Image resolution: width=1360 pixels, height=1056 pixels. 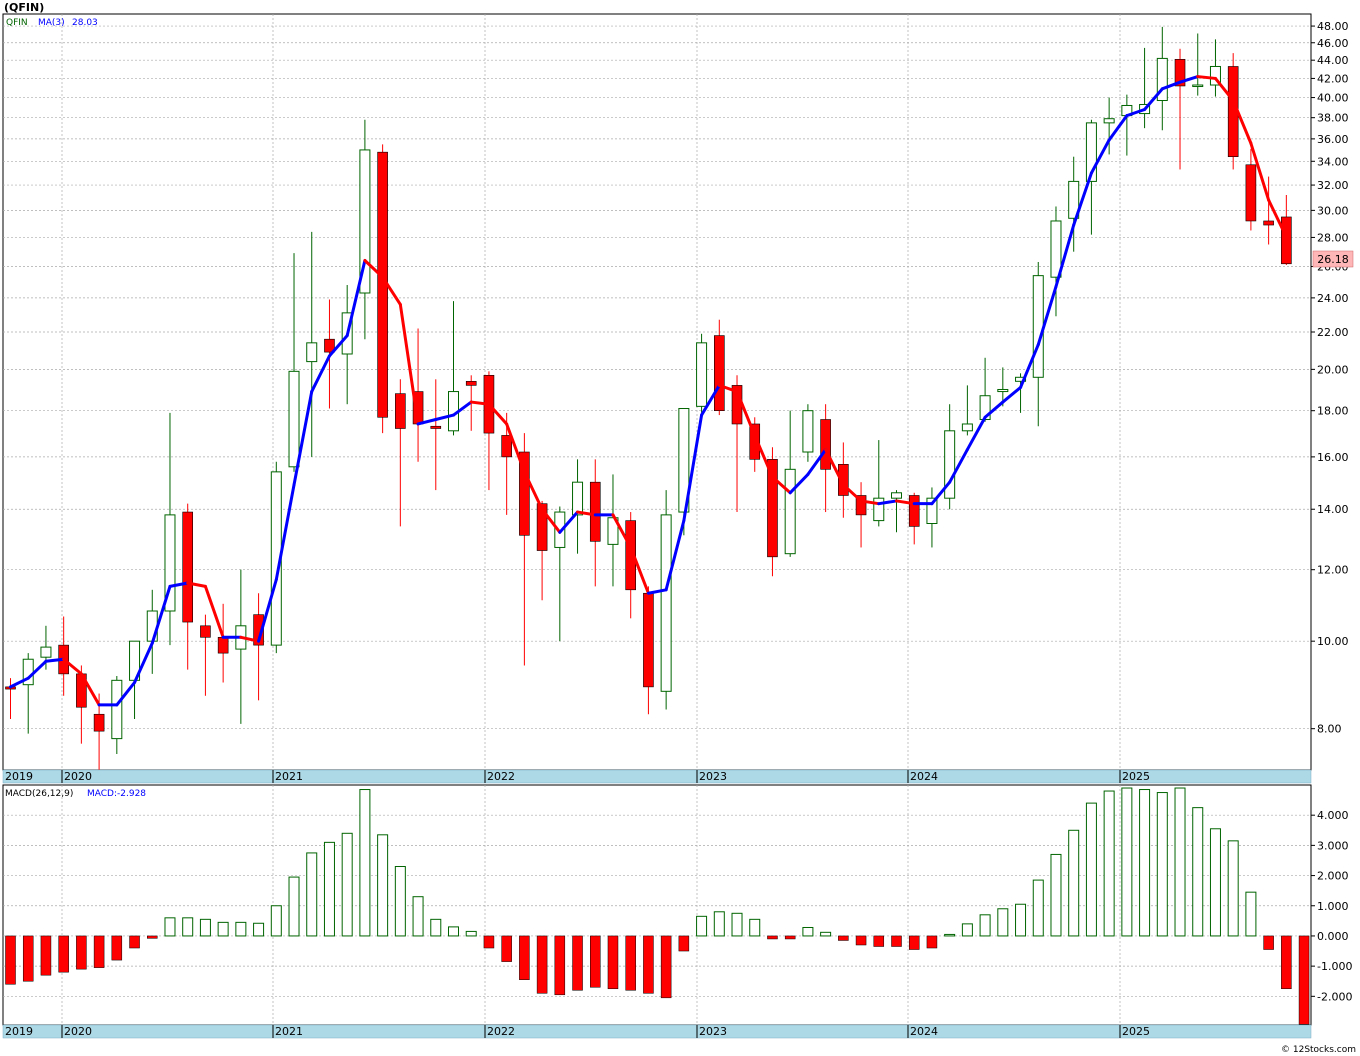 What do you see at coordinates (1333, 298) in the screenshot?
I see `price-tick-label: 24.00` at bounding box center [1333, 298].